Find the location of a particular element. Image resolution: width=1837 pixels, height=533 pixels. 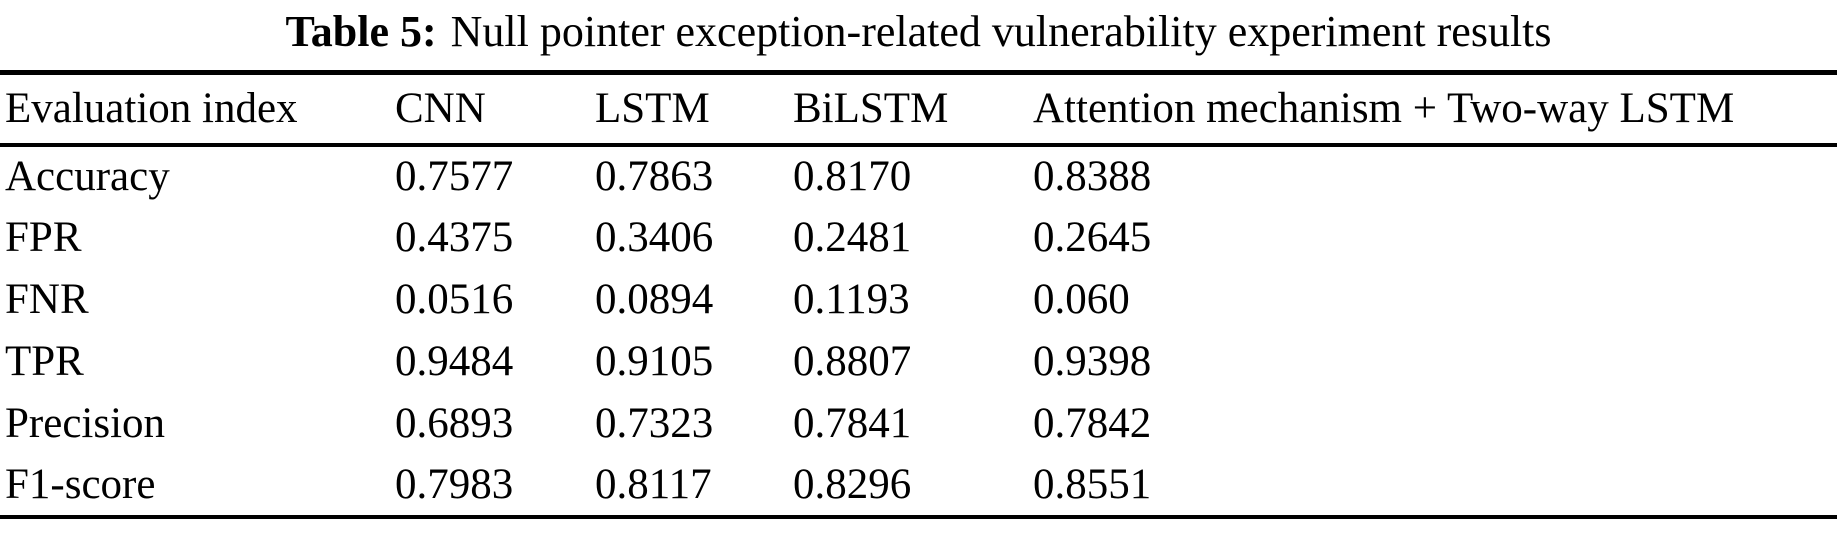

table-row-fpr: FPR 0.4375 0.3406 0.2481 0.2645 is located at coordinates (918, 238).